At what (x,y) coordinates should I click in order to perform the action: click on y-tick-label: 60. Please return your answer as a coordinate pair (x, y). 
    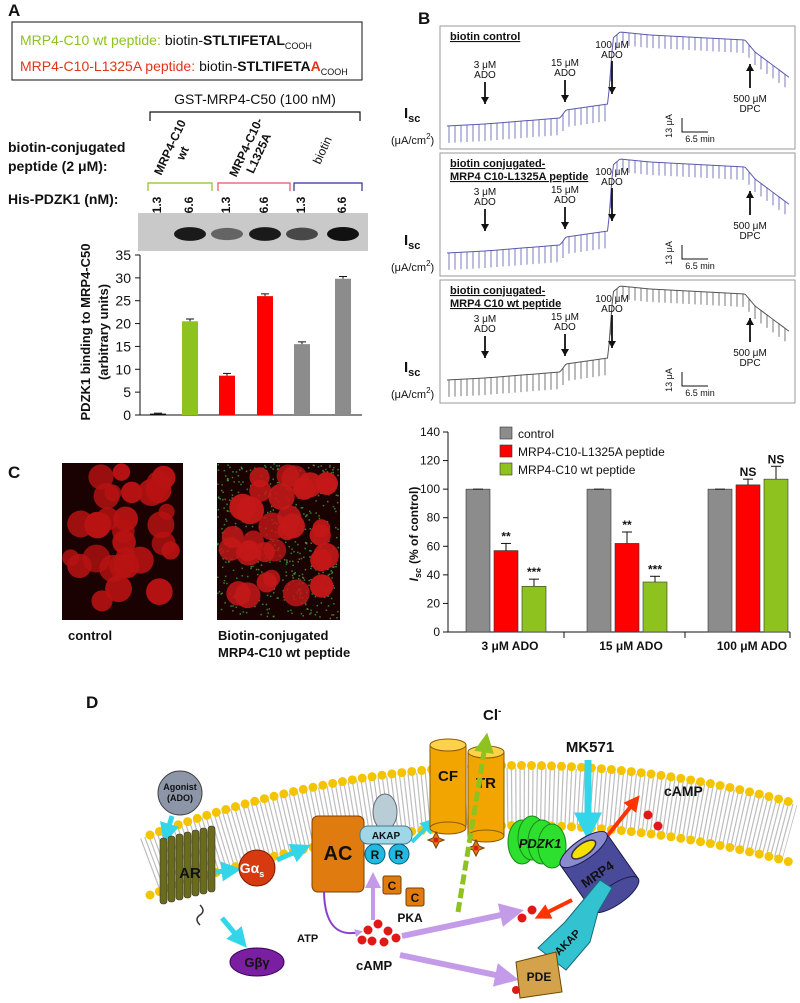
    Looking at the image, I should click on (434, 546).